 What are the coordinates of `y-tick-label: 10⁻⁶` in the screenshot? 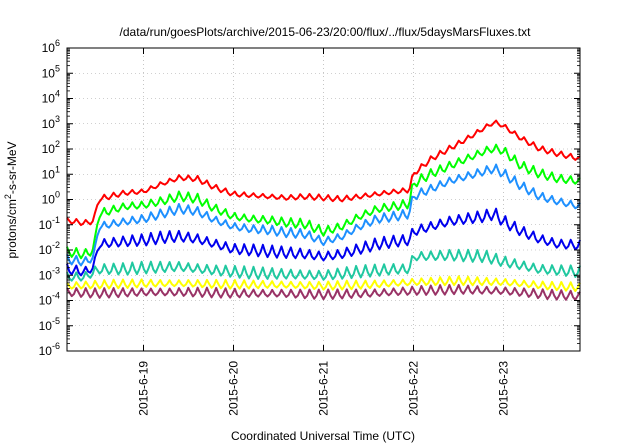 It's located at (49, 349).